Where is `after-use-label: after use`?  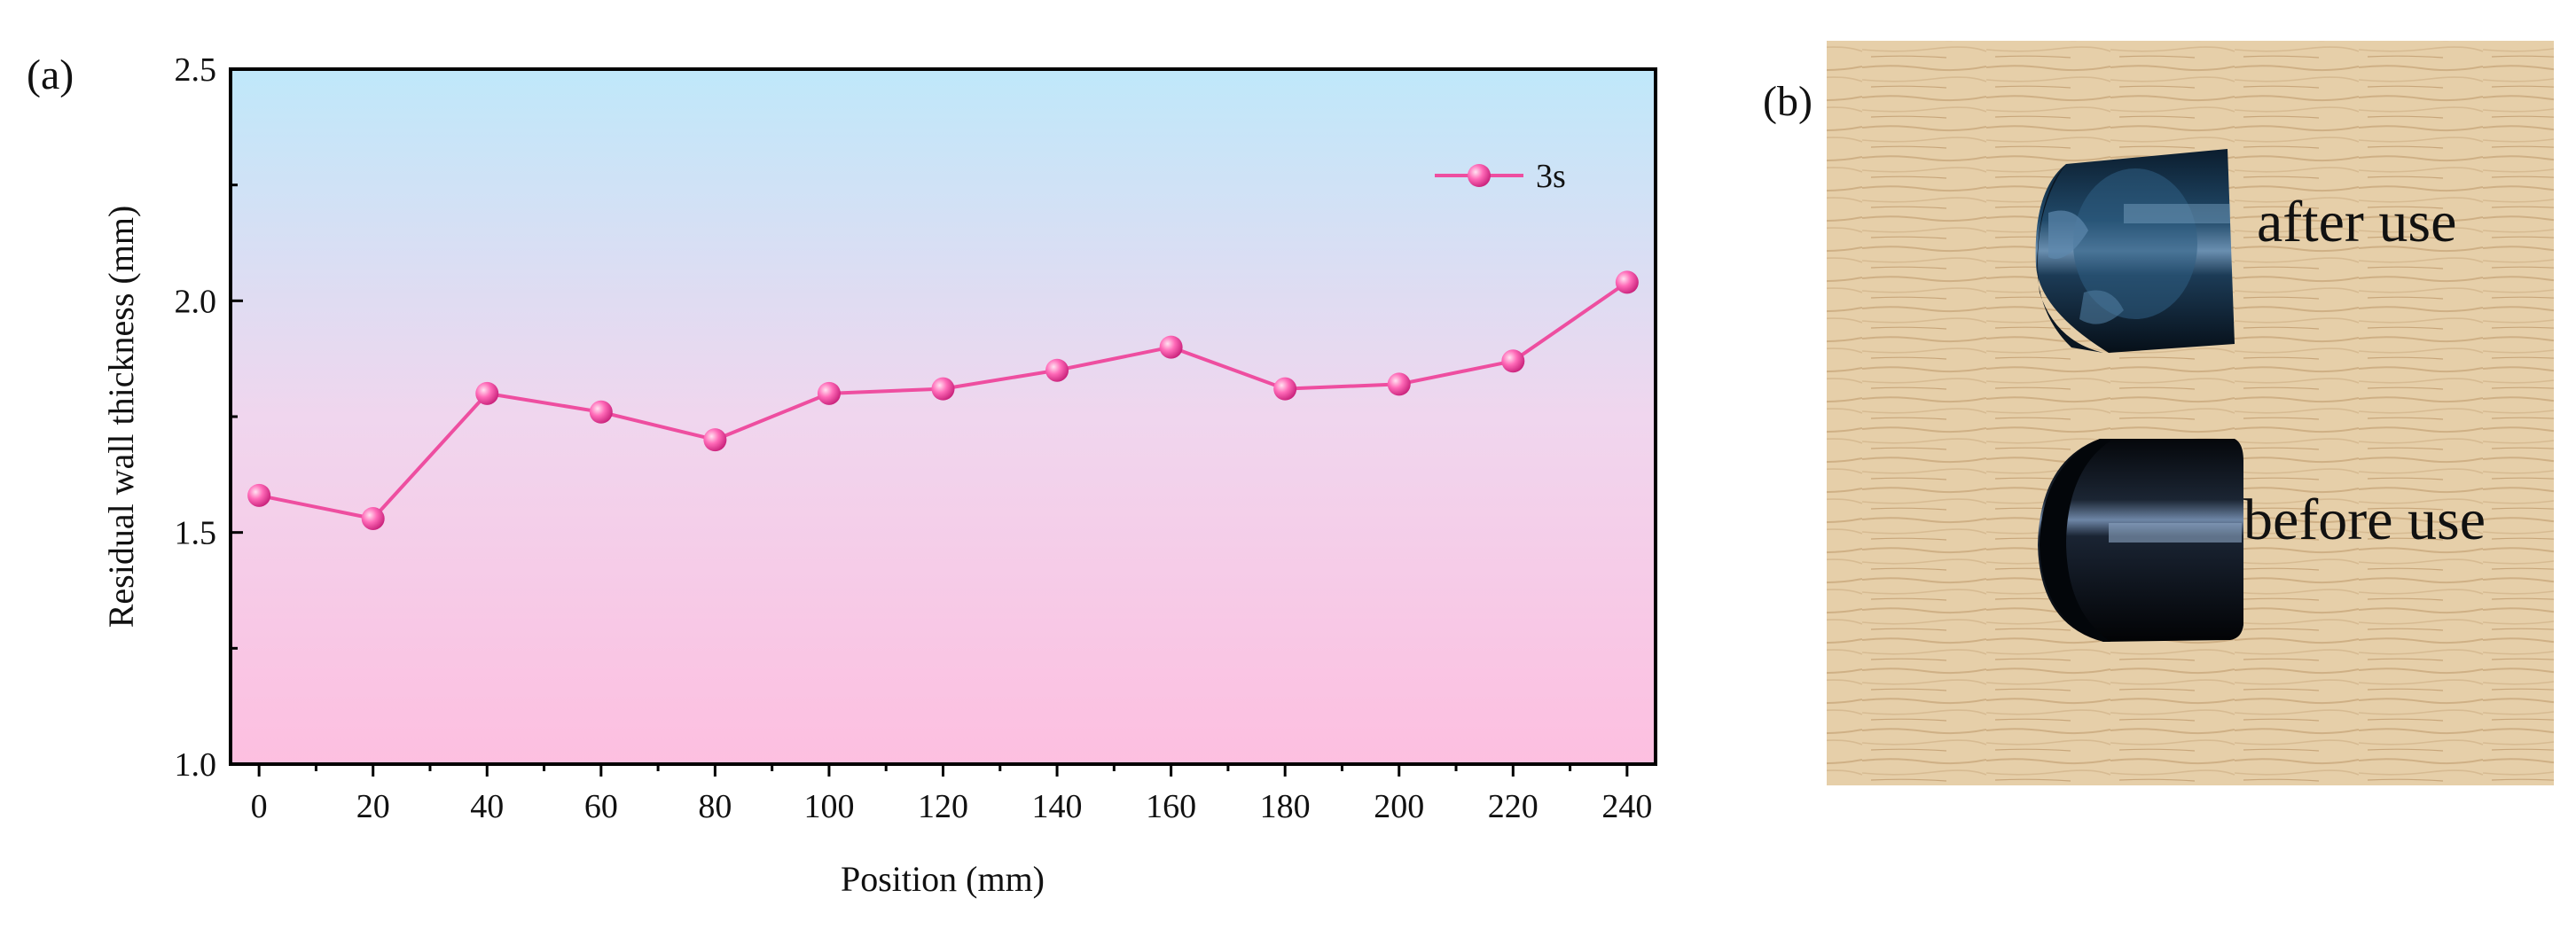
after-use-label: after use is located at coordinates (2356, 222).